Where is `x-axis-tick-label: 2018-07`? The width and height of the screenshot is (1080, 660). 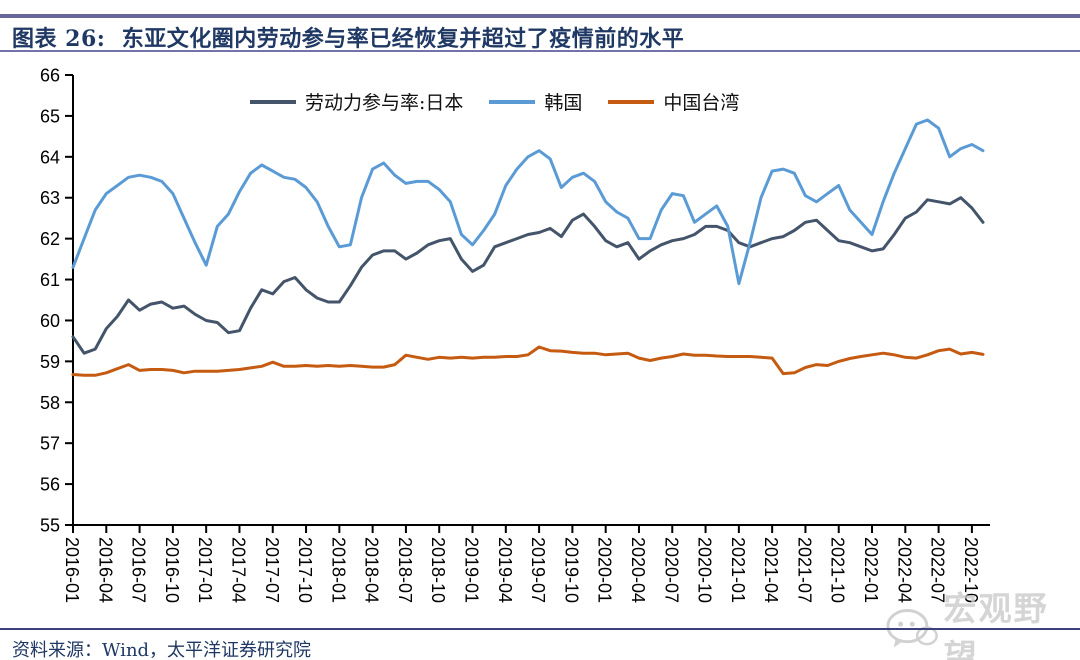
x-axis-tick-label: 2018-07 is located at coordinates (405, 570).